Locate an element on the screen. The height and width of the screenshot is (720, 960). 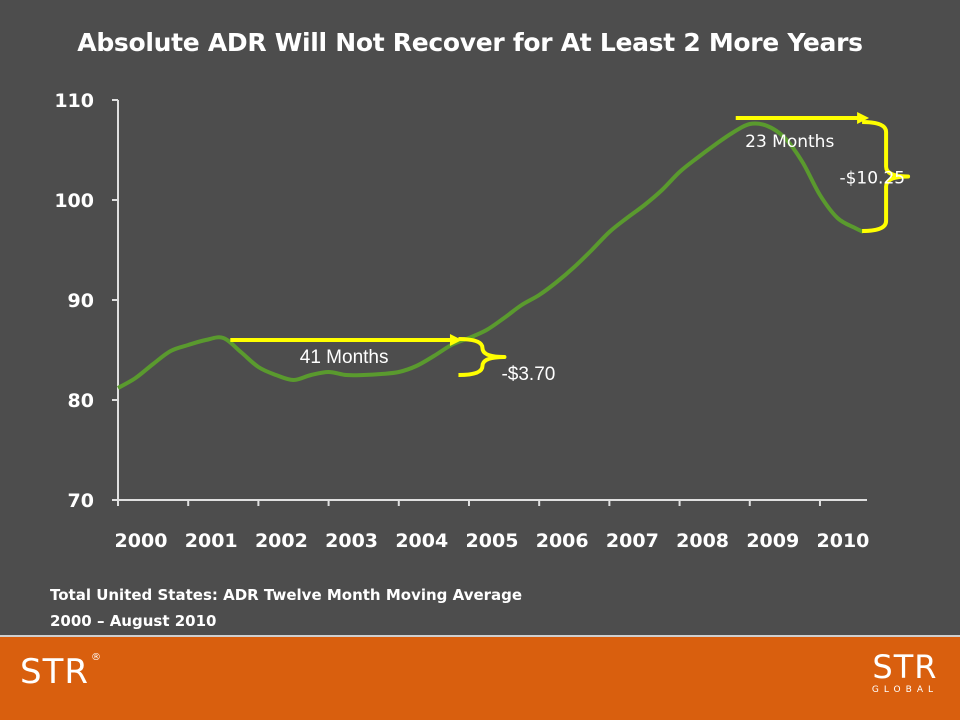
x-tick-label: 2000 is located at coordinates (141, 541).